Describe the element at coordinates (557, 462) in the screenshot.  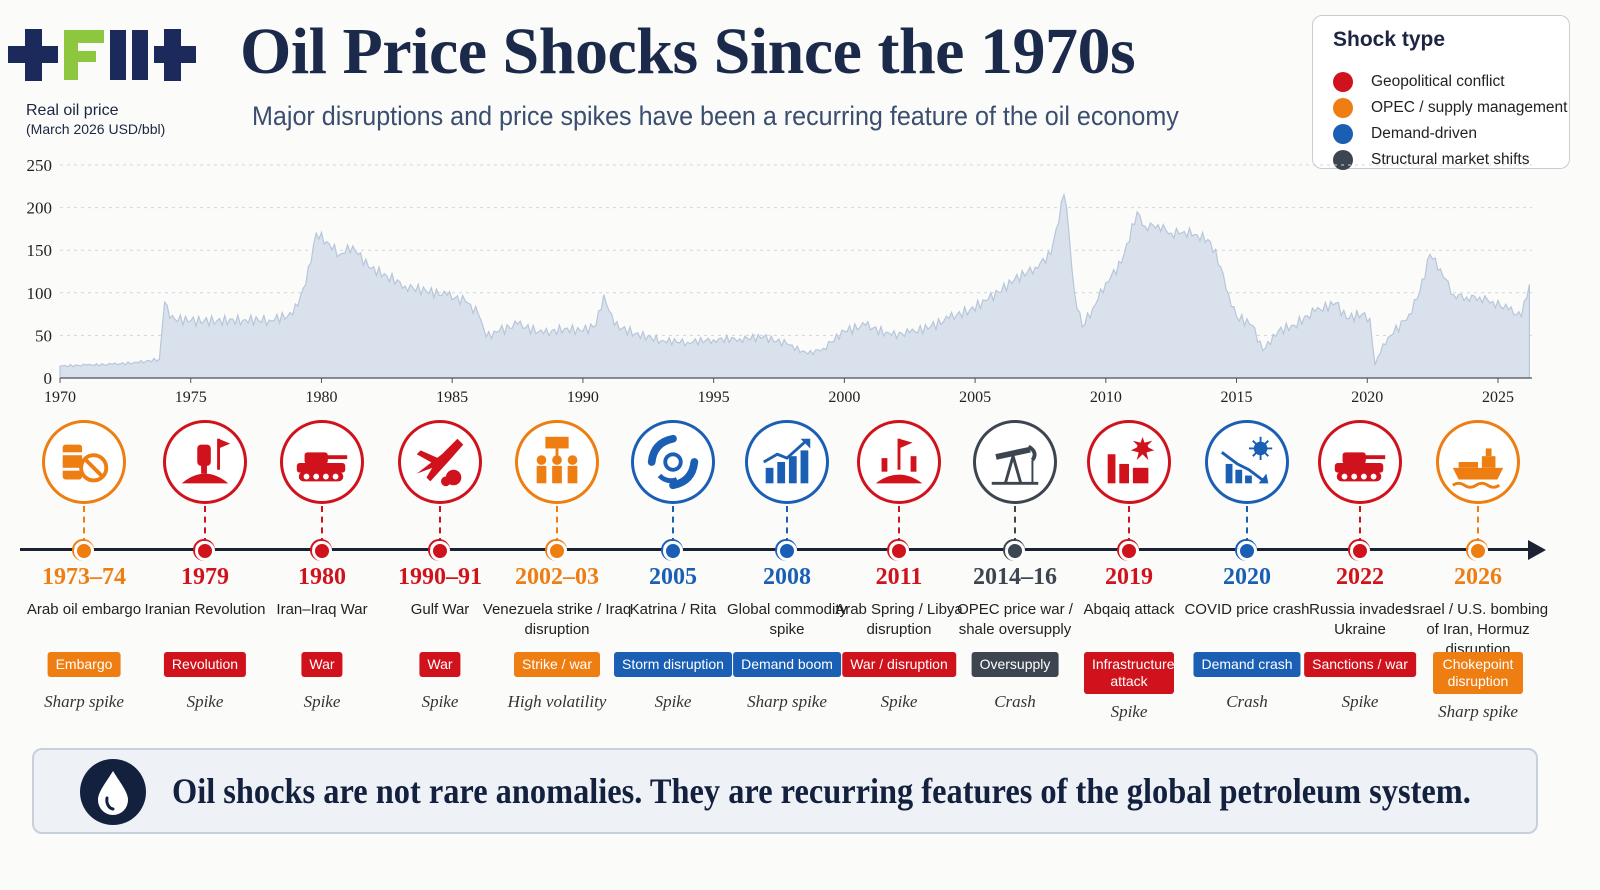
I see `protest-crowd-icon` at that location.